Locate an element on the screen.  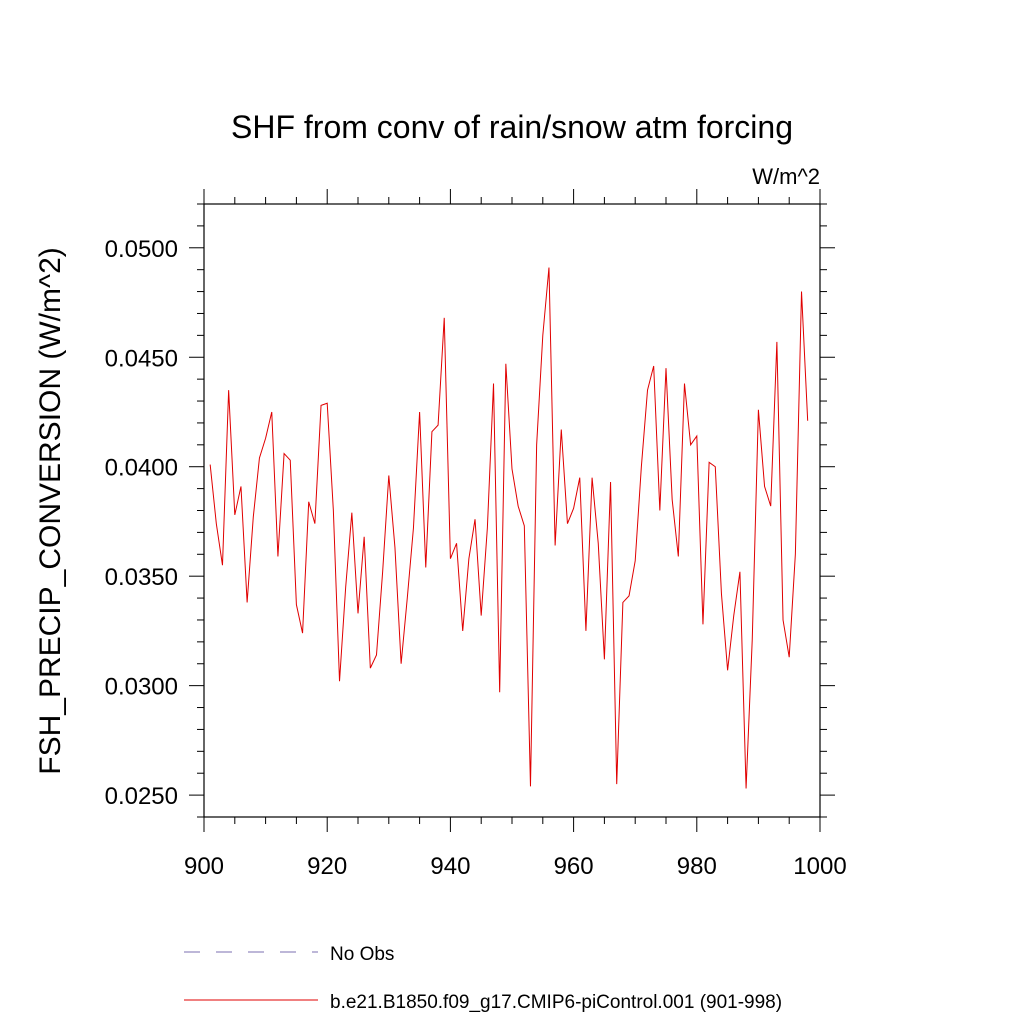
units-label: W/m^2 is located at coordinates (786, 176).